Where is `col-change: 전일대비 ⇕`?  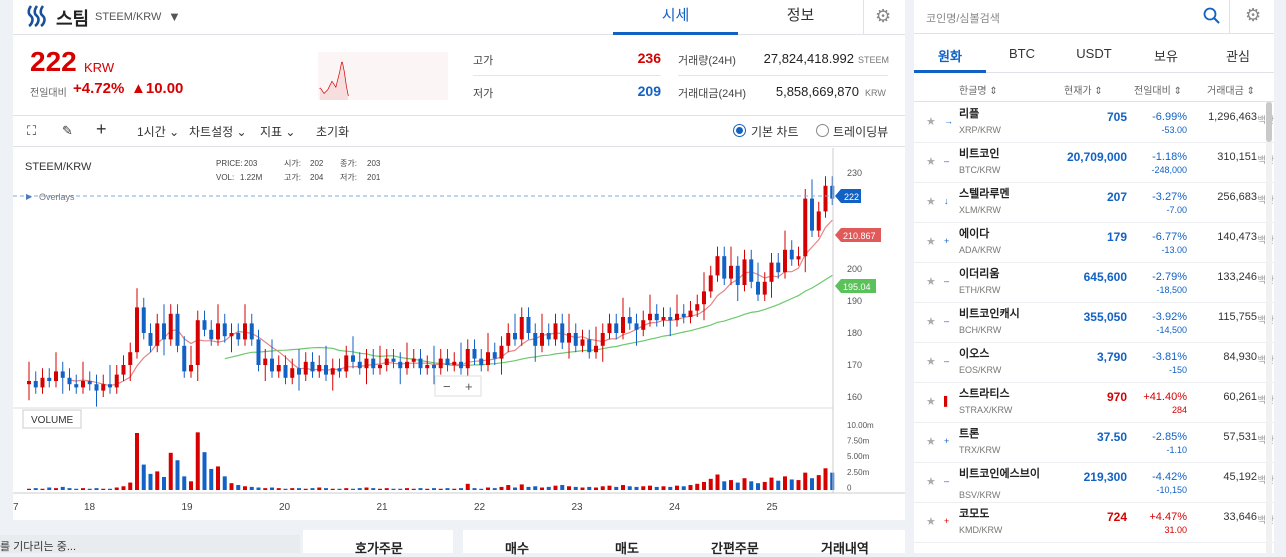
col-change: 전일대비 ⇕ is located at coordinates (1158, 91).